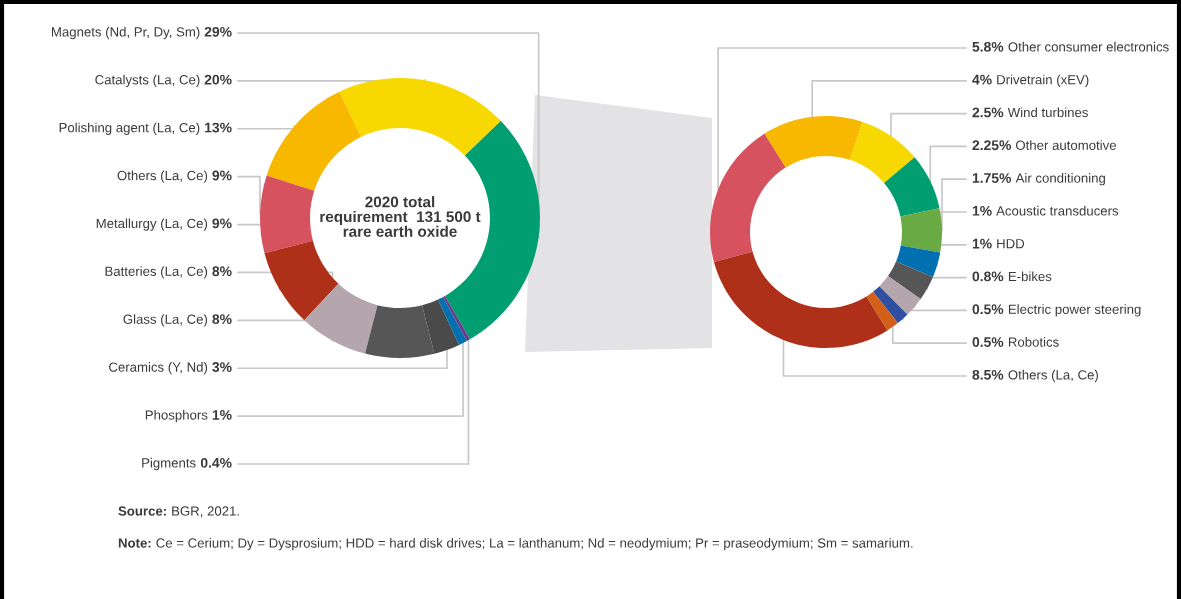 This screenshot has width=1181, height=599. Describe the element at coordinates (147, 81) in the screenshot. I see `slice-label: Catalysts (La, Ce)` at that location.